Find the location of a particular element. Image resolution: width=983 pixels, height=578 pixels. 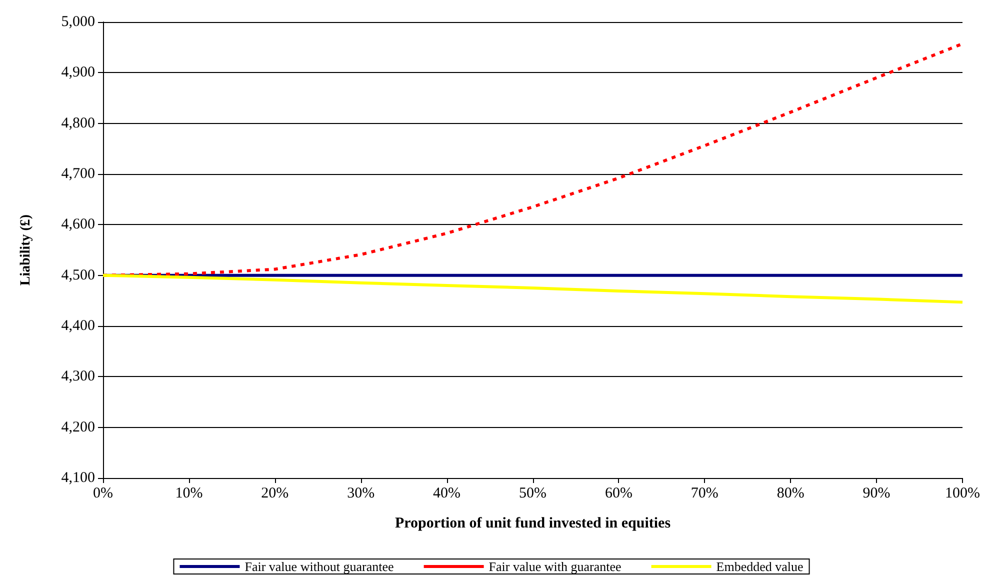

y-tick-label: 4,900 is located at coordinates (78, 72).